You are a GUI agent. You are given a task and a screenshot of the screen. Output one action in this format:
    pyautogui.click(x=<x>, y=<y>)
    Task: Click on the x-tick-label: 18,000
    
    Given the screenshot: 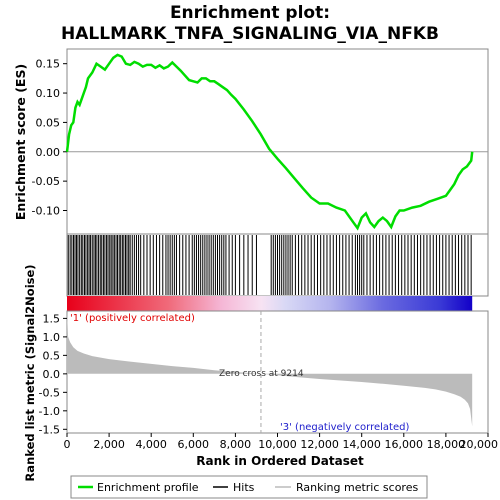 What is the action you would take?
    pyautogui.click(x=446, y=444)
    